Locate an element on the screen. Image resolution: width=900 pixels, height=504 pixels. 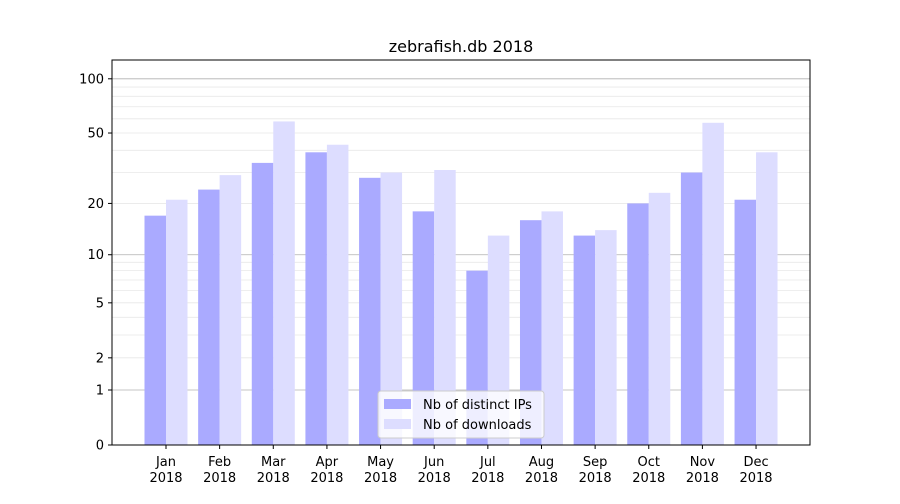
y-tick-label: 2 is located at coordinates (100, 358).